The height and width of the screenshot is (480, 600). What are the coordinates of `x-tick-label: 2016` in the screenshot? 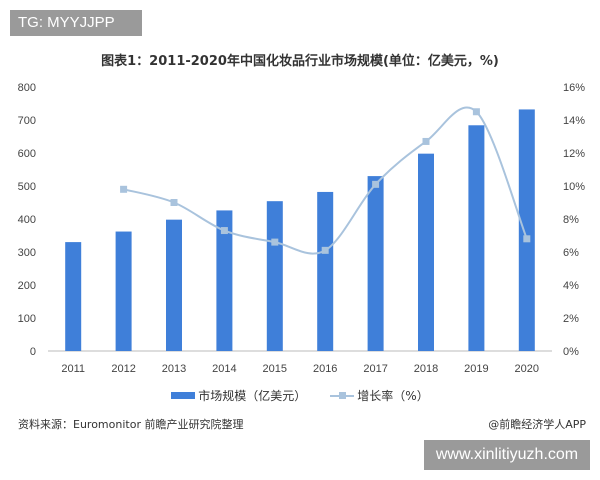 It's located at (325, 369).